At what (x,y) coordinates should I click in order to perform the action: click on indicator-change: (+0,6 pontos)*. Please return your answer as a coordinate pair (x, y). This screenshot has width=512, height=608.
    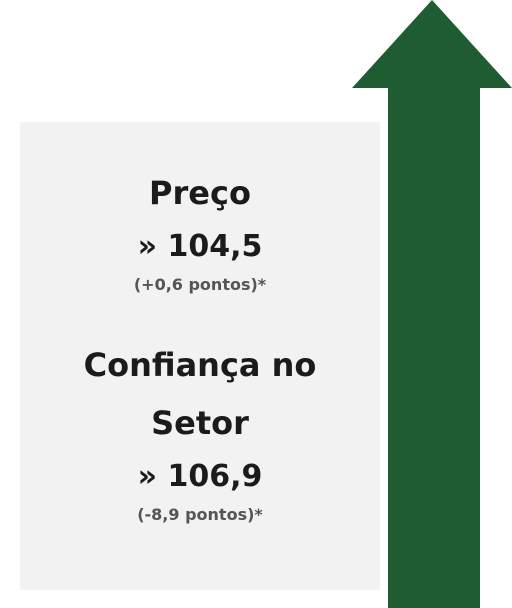
    Looking at the image, I should click on (200, 284).